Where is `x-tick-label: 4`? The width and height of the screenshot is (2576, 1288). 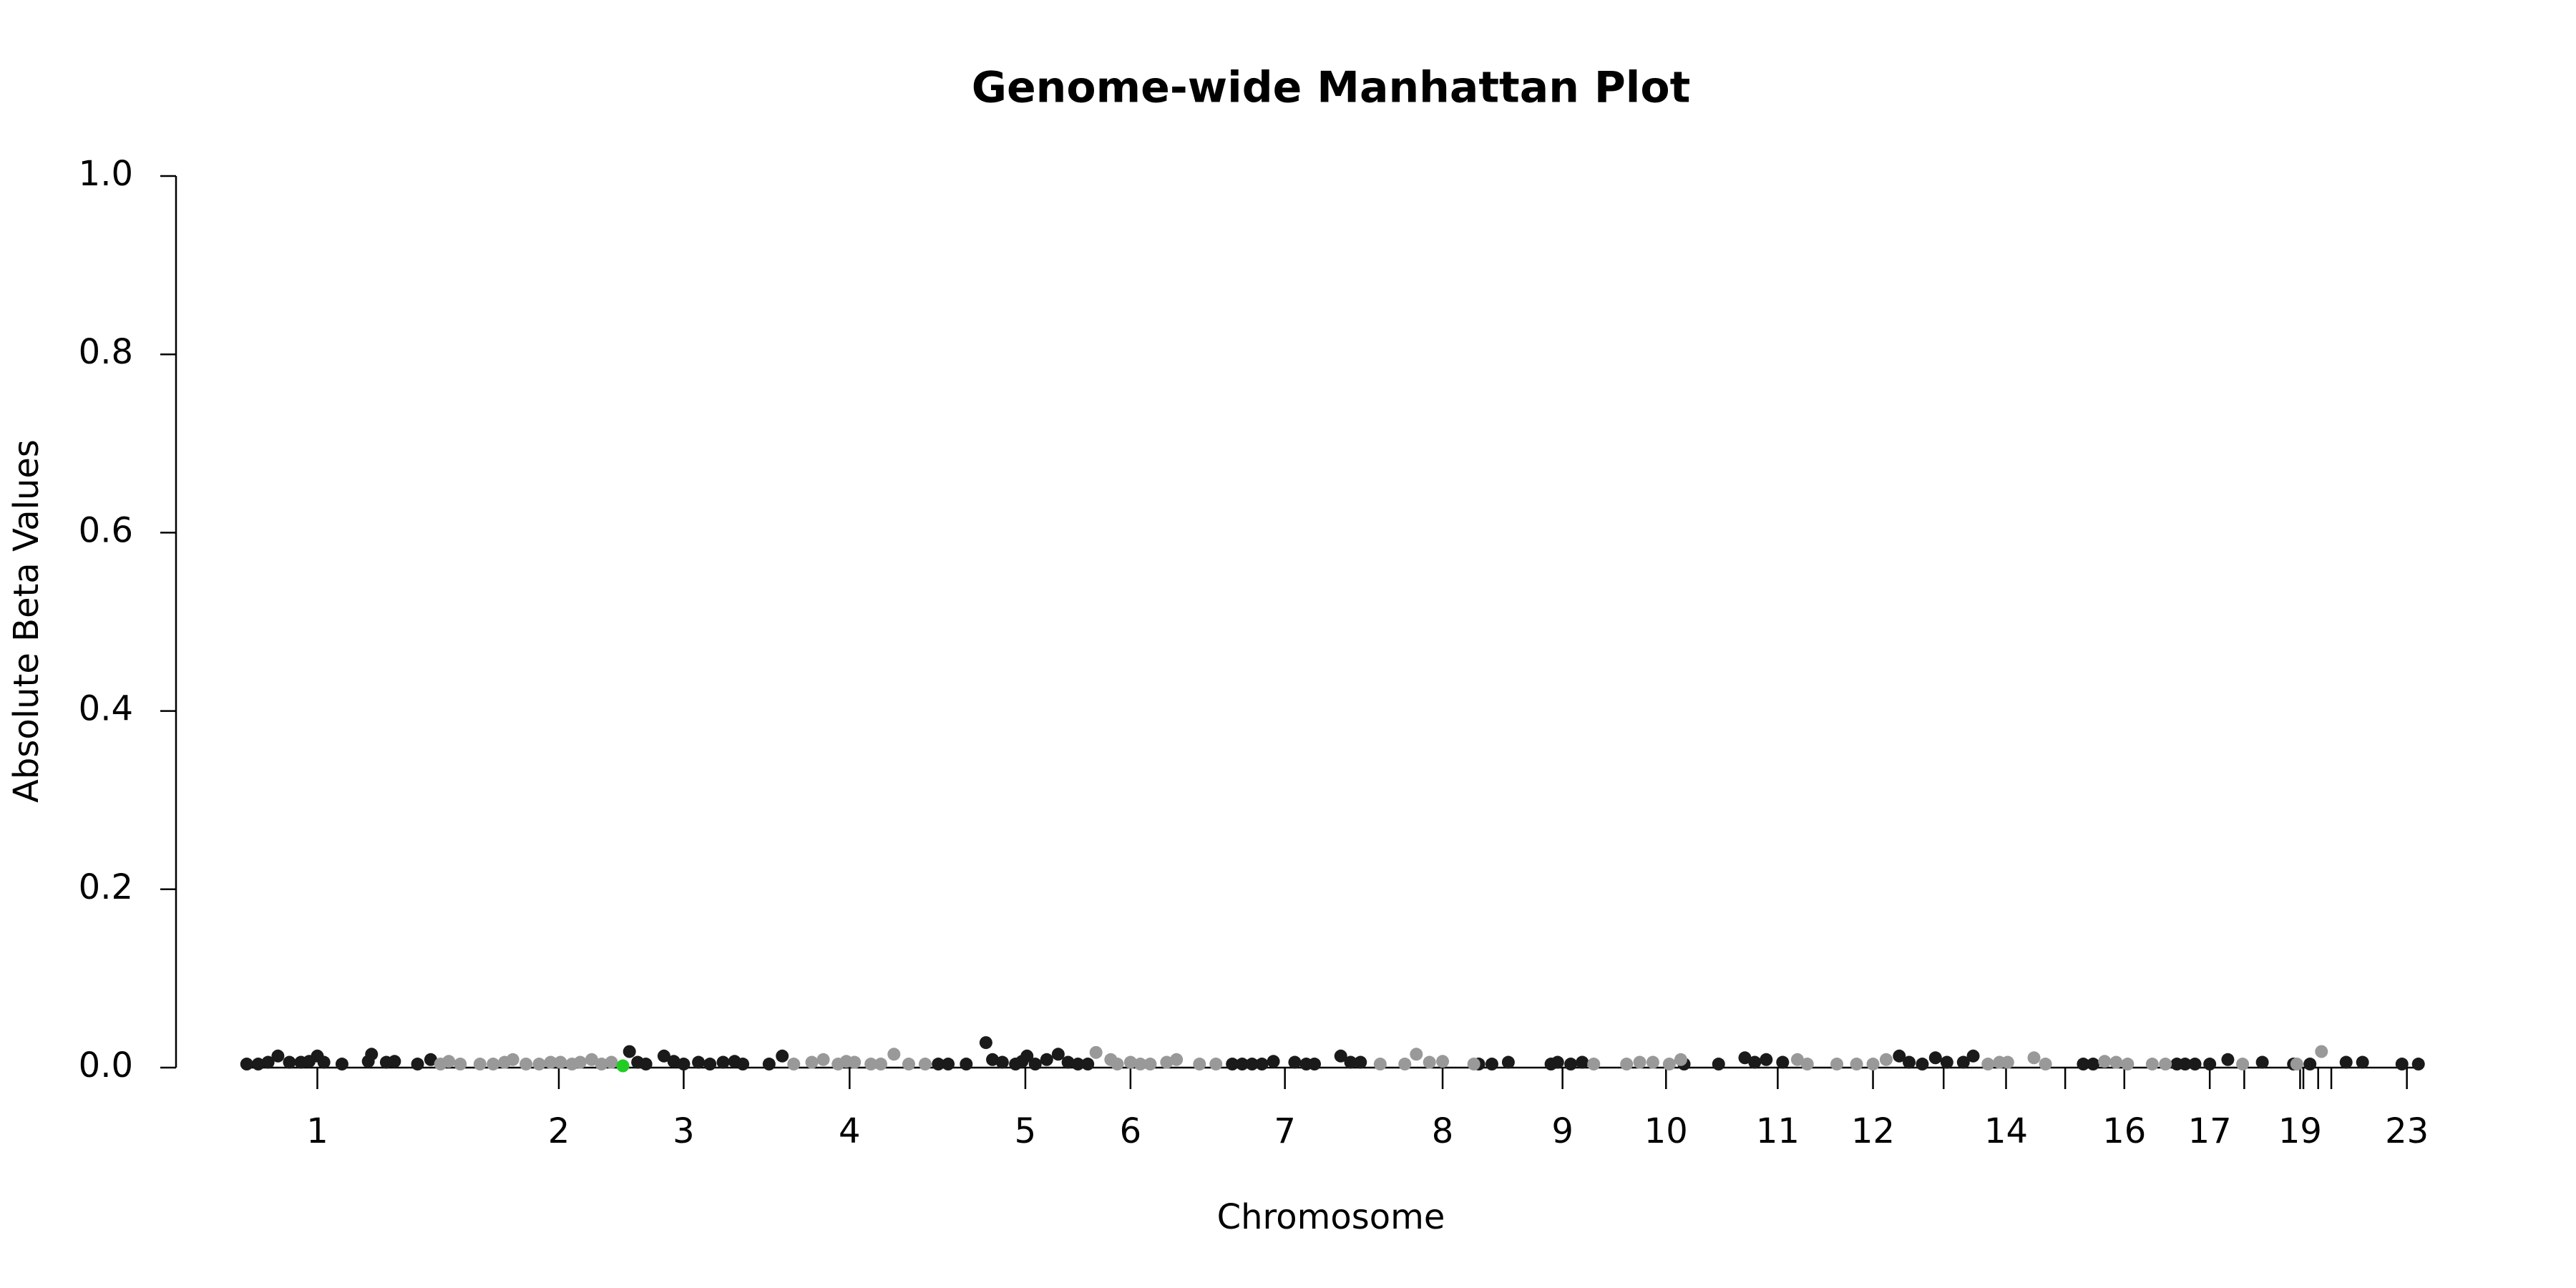 x-tick-label: 4 is located at coordinates (850, 1131).